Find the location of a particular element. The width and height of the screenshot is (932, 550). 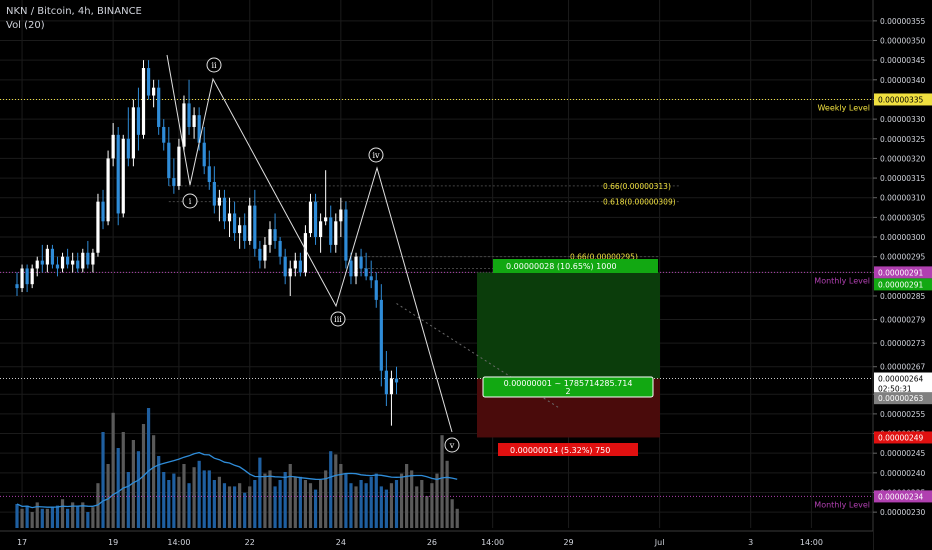

price-axis-label: 0.00000230 is located at coordinates (903, 512).